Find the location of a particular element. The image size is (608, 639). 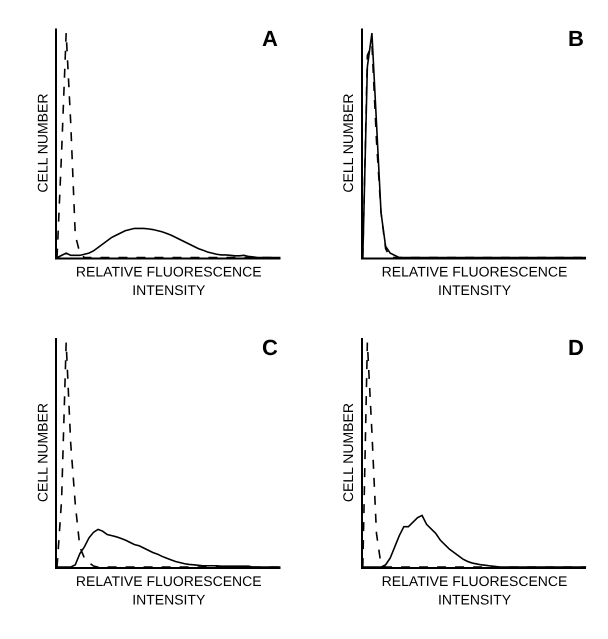

chart-title: B is located at coordinates (576, 38).